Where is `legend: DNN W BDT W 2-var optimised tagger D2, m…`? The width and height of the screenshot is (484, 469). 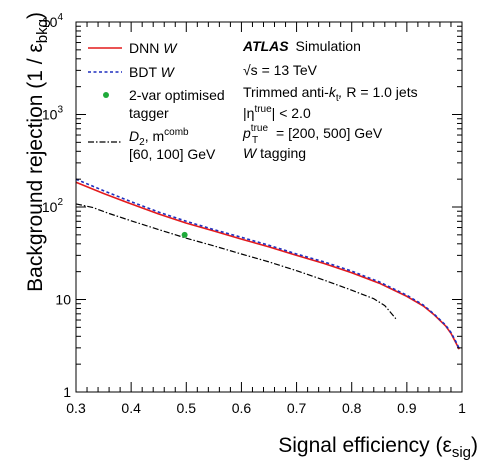 legend: DNN W BDT W 2-var optimised tagger D2, m… is located at coordinates (156, 101).